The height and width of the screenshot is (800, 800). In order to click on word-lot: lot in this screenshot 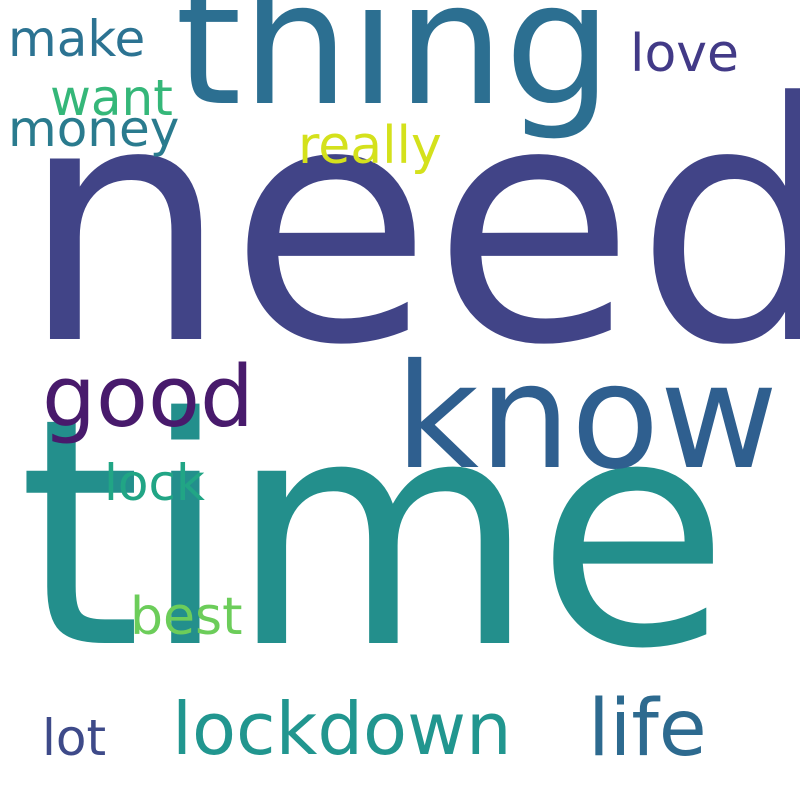, I will do `click(74, 738)`.